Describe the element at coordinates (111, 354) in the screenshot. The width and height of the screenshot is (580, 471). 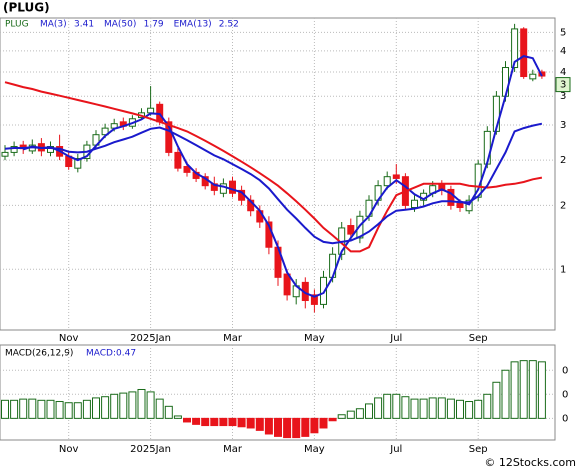
I see `macd-readout: MACD:0.47` at that location.